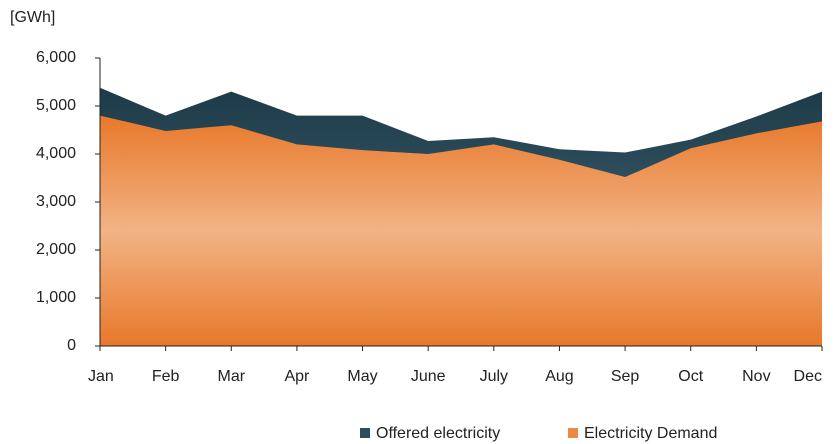  What do you see at coordinates (32, 17) in the screenshot?
I see `y-axis-label: [GWh]` at bounding box center [32, 17].